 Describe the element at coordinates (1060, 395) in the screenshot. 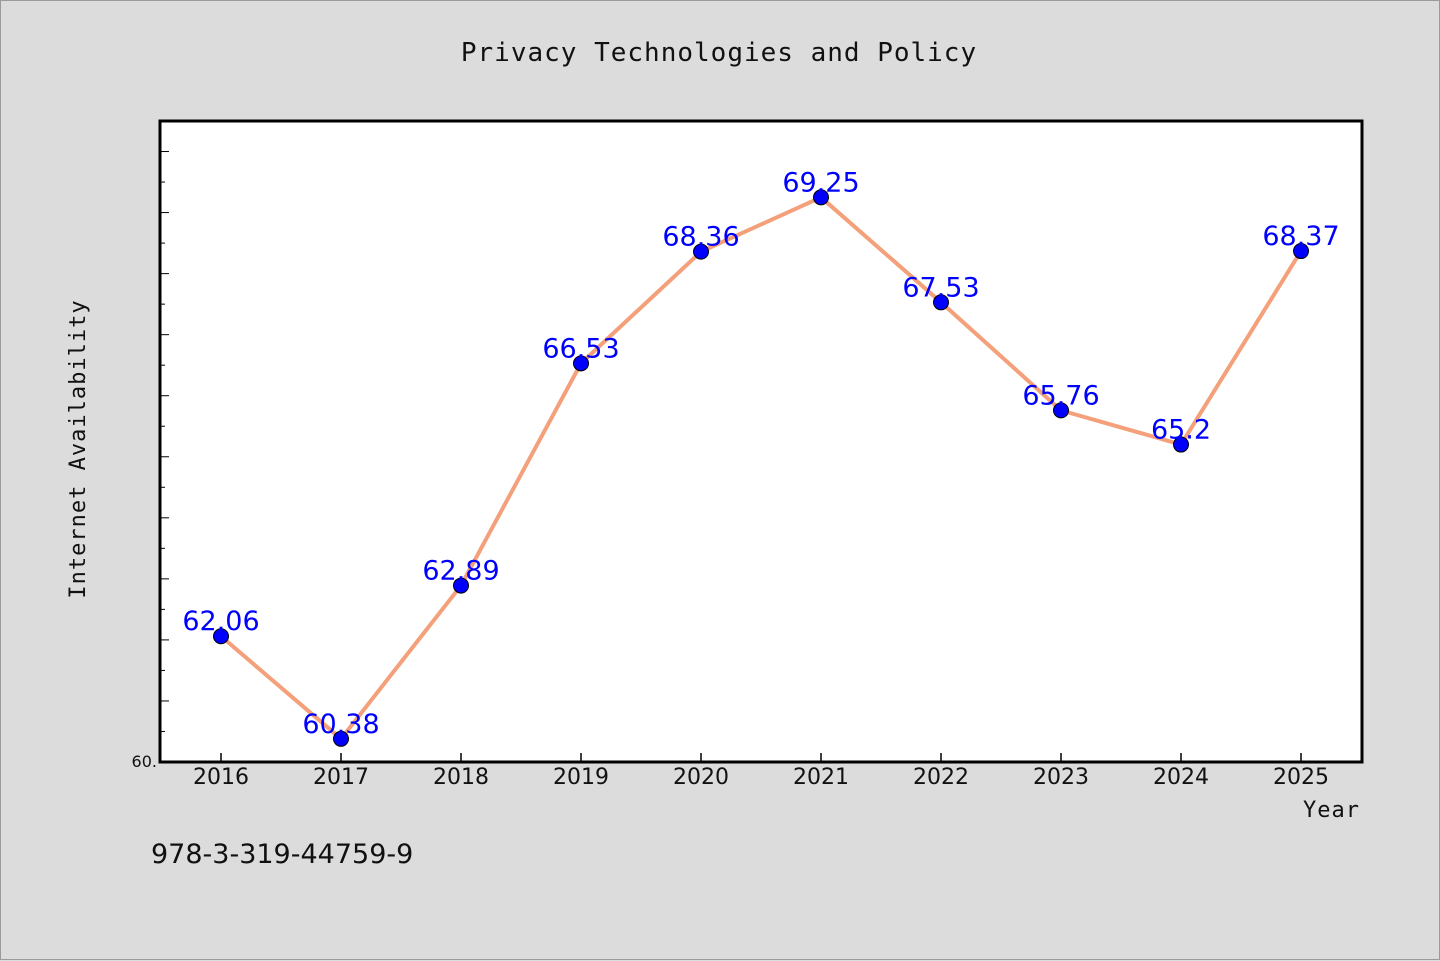

I see `data-label: 65.76` at that location.